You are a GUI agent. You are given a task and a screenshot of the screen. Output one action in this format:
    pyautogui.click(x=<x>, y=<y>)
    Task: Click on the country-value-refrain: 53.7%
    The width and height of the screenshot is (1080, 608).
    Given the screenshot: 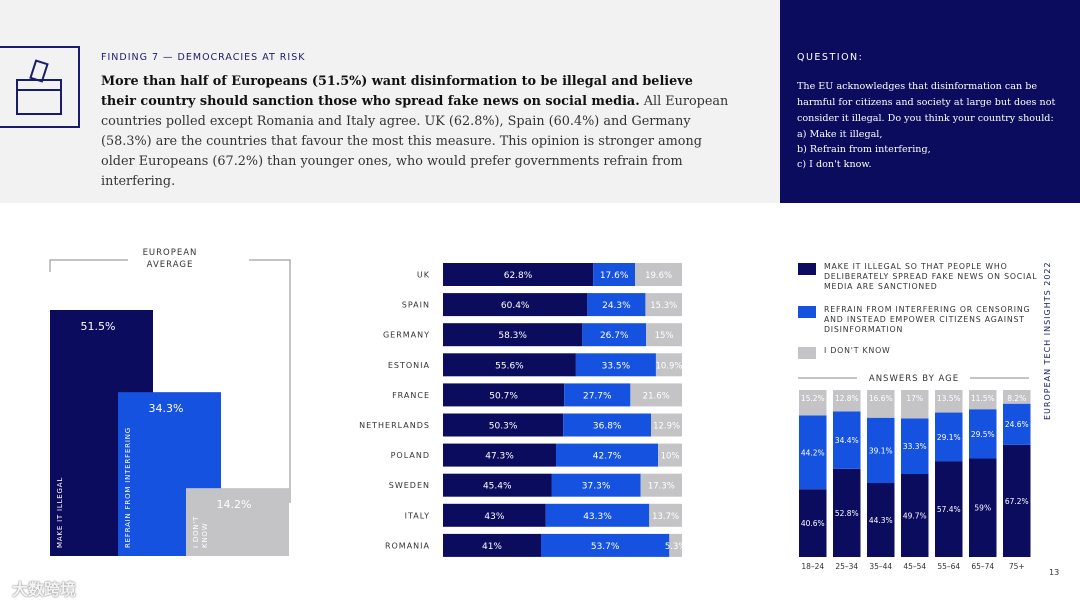 What is the action you would take?
    pyautogui.click(x=605, y=547)
    